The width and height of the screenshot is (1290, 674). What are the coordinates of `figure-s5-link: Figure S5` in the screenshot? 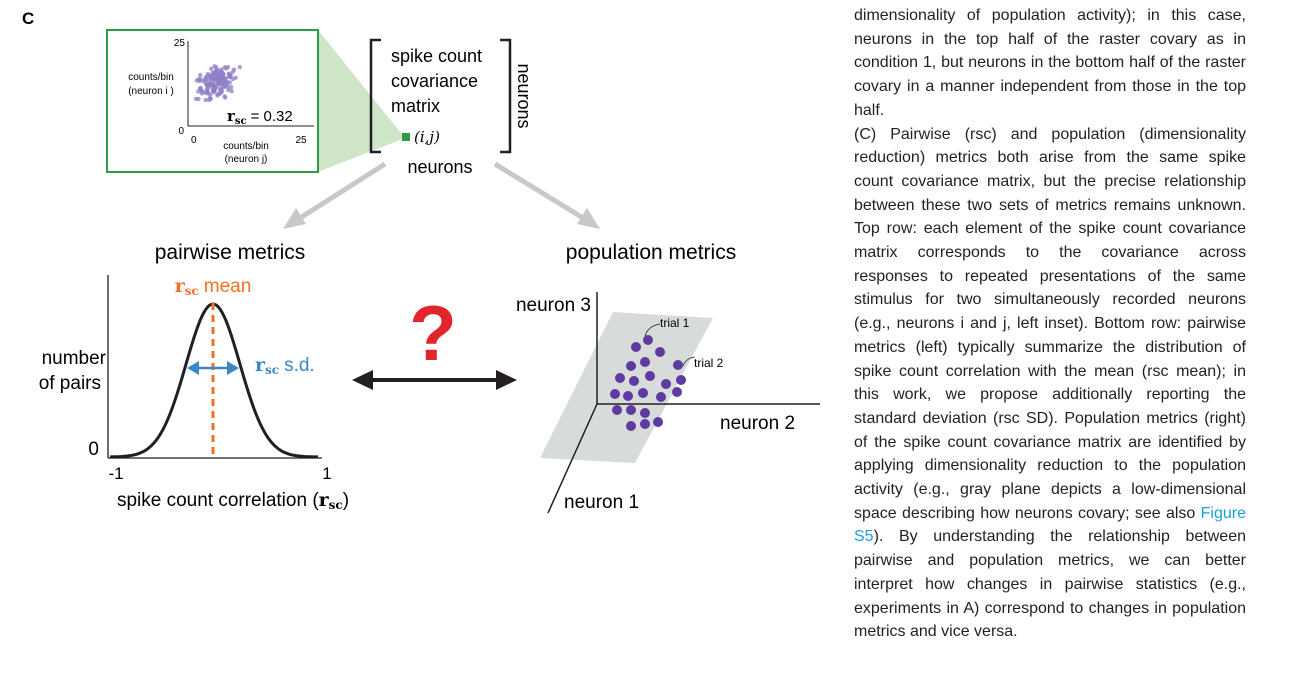 It's located at (1050, 525).